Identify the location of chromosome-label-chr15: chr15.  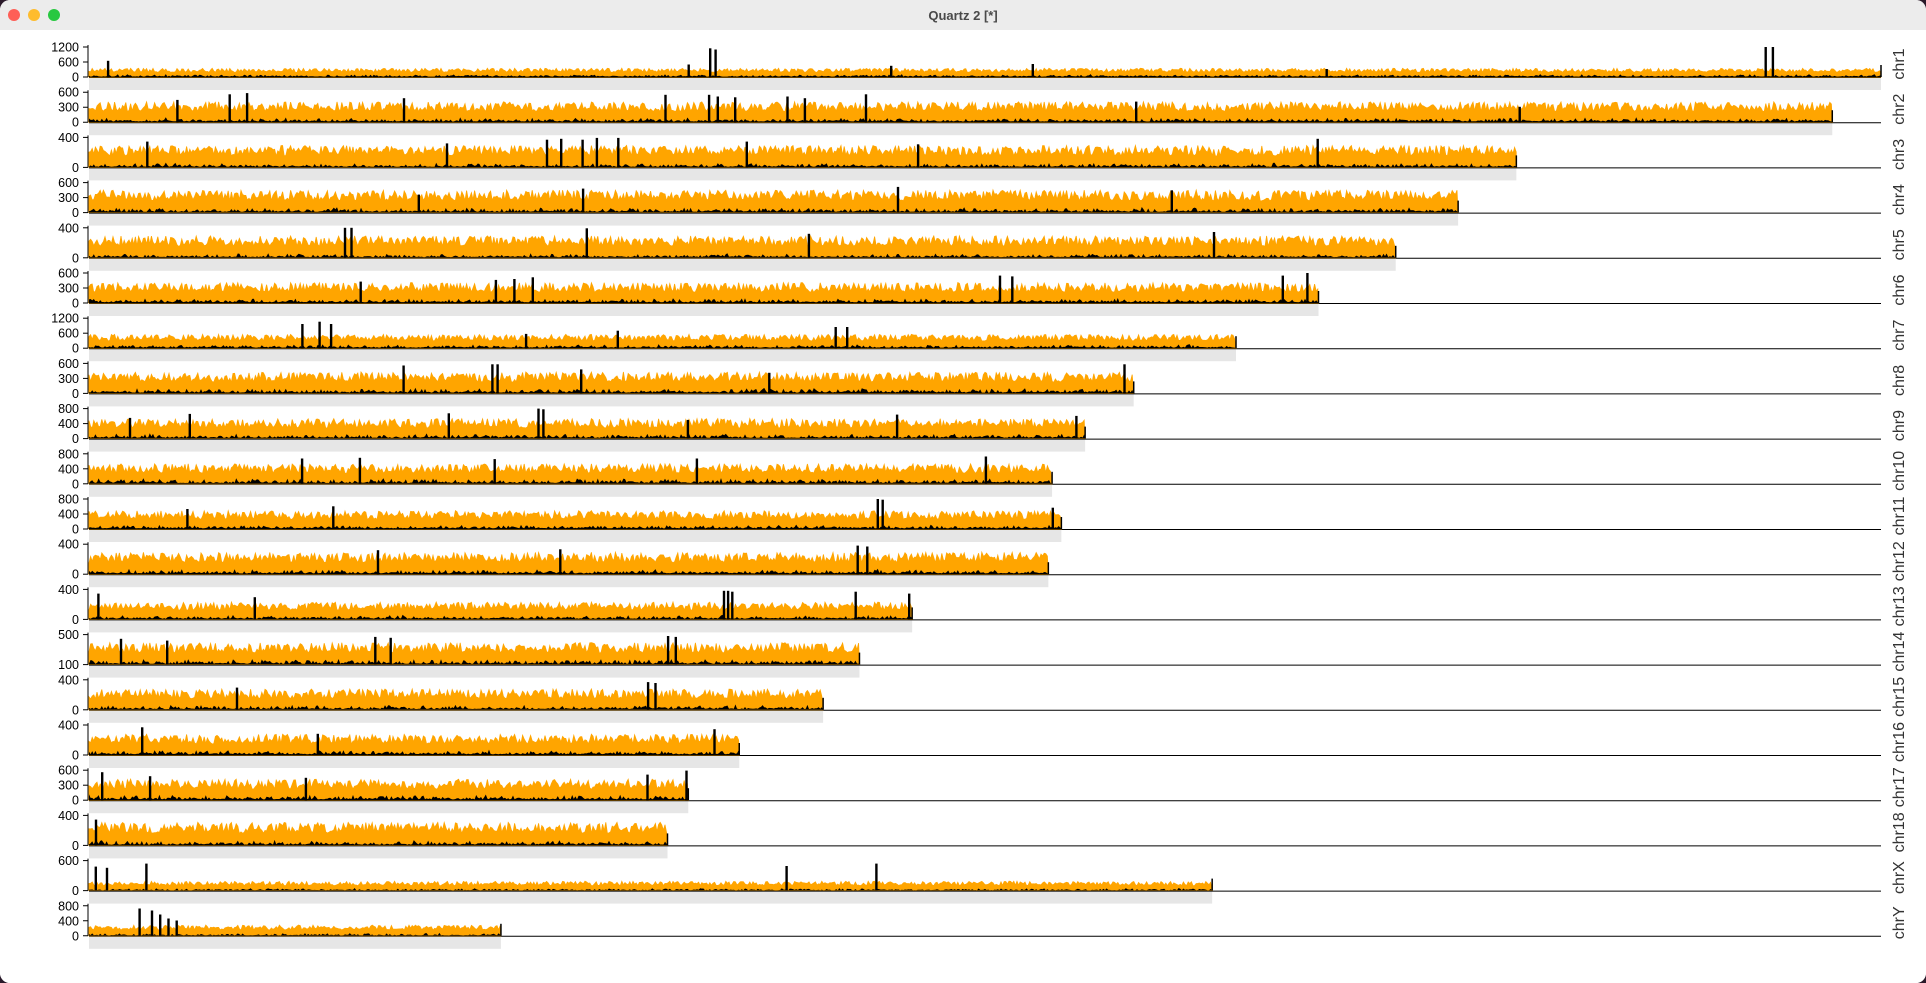
(1899, 697).